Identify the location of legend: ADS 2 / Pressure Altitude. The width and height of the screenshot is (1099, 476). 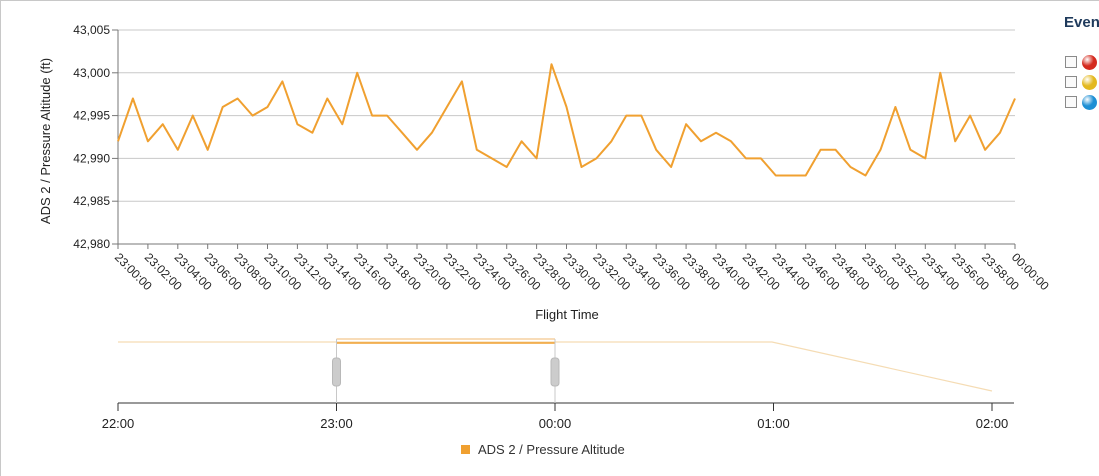
(543, 449).